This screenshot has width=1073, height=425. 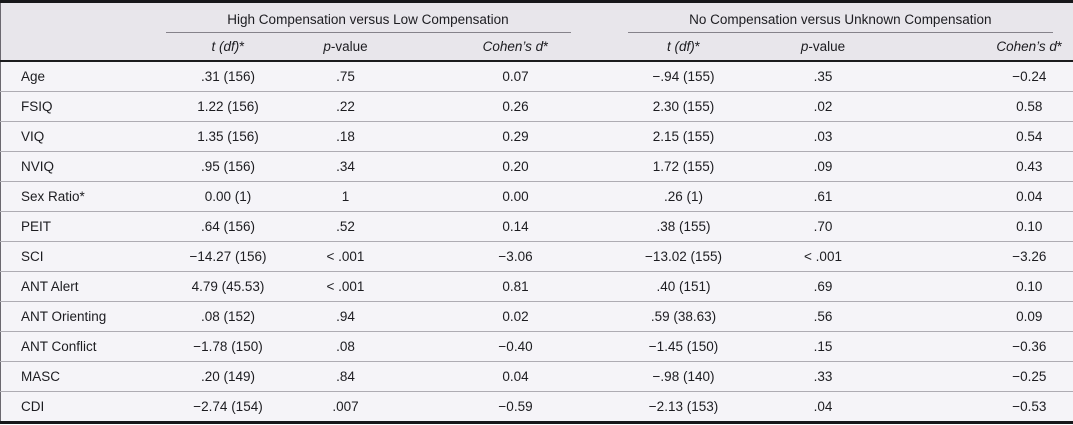 What do you see at coordinates (1029, 76) in the screenshot?
I see `cell-cohens-d-2: −0.24` at bounding box center [1029, 76].